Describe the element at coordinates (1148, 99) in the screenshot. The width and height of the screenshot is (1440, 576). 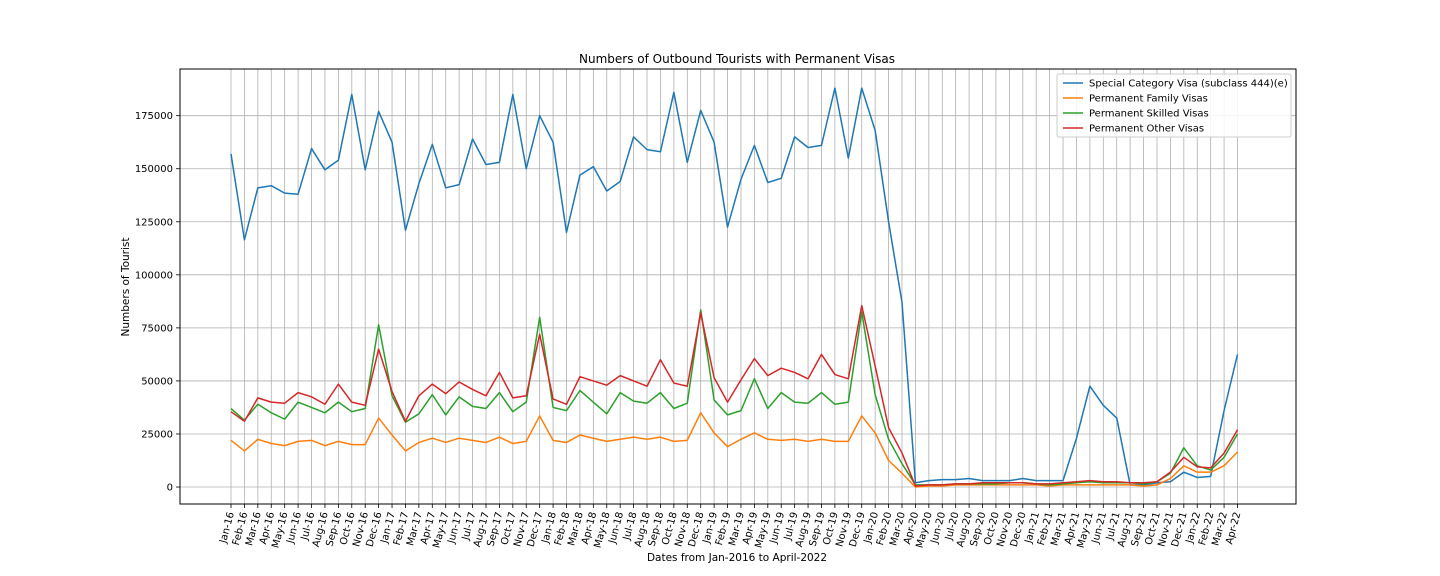
I see `legend-label-2: Permanent Family Visas` at that location.